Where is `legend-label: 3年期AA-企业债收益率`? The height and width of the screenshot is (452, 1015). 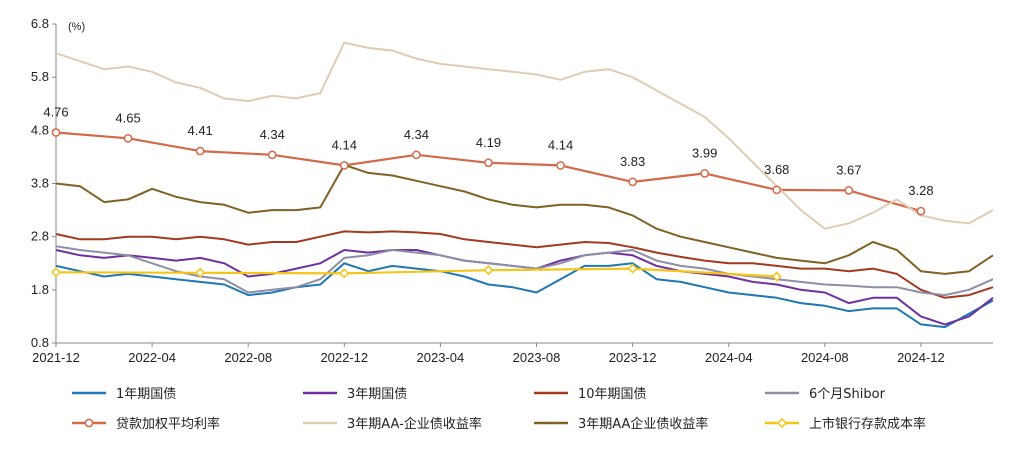
legend-label: 3年期AA-企业债收益率 is located at coordinates (414, 424).